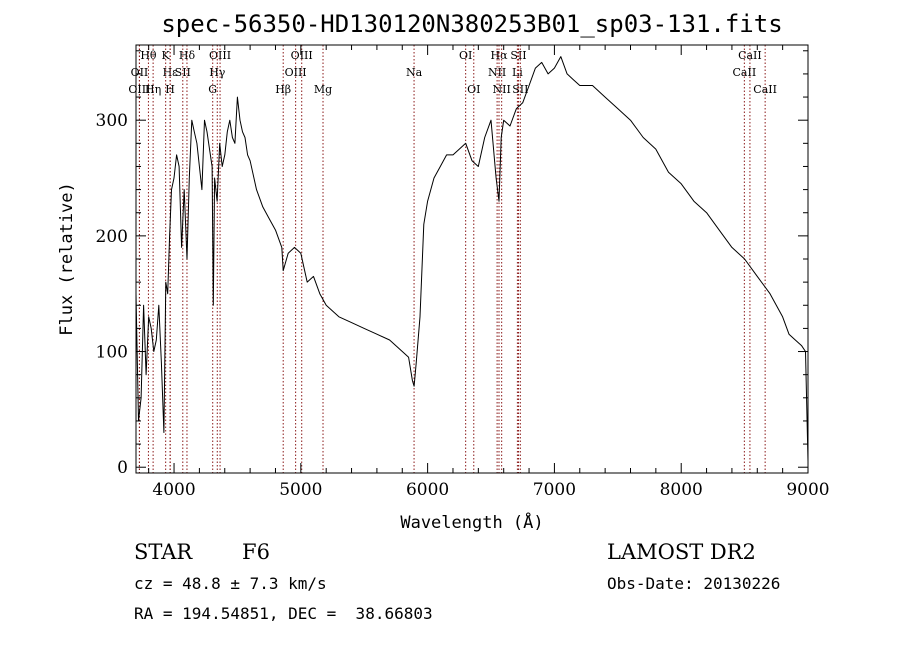  What do you see at coordinates (166, 55) in the screenshot?
I see `spectral-line-label: K` at bounding box center [166, 55].